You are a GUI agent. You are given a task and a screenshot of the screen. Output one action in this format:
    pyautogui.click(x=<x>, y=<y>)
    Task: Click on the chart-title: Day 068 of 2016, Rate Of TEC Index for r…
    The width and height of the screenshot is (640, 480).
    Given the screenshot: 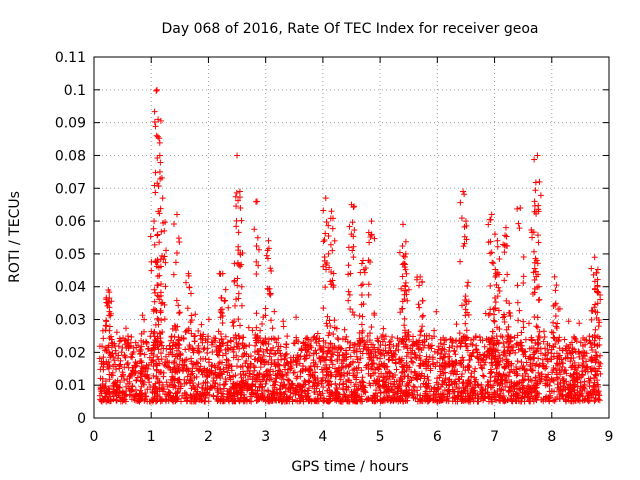 What is the action you would take?
    pyautogui.click(x=349, y=29)
    